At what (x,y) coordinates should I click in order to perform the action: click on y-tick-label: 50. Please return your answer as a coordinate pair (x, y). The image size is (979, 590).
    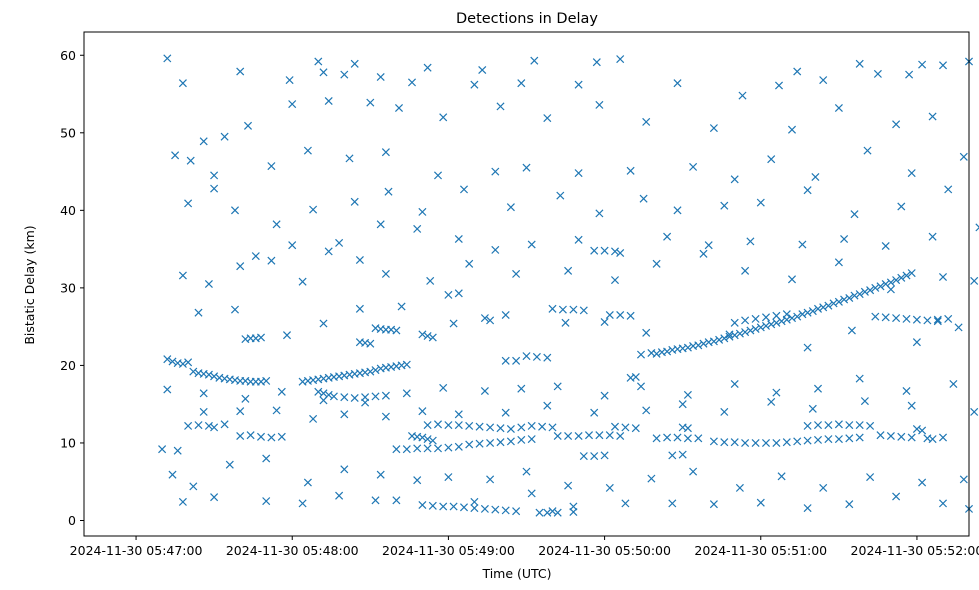
    Looking at the image, I should click on (68, 132).